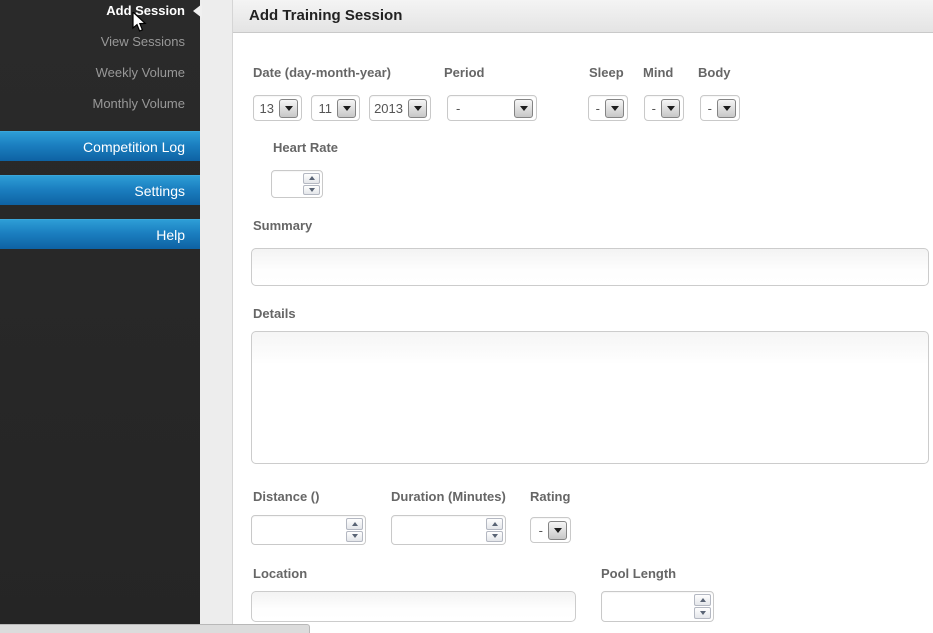  I want to click on day-select: 13, so click(277, 108).